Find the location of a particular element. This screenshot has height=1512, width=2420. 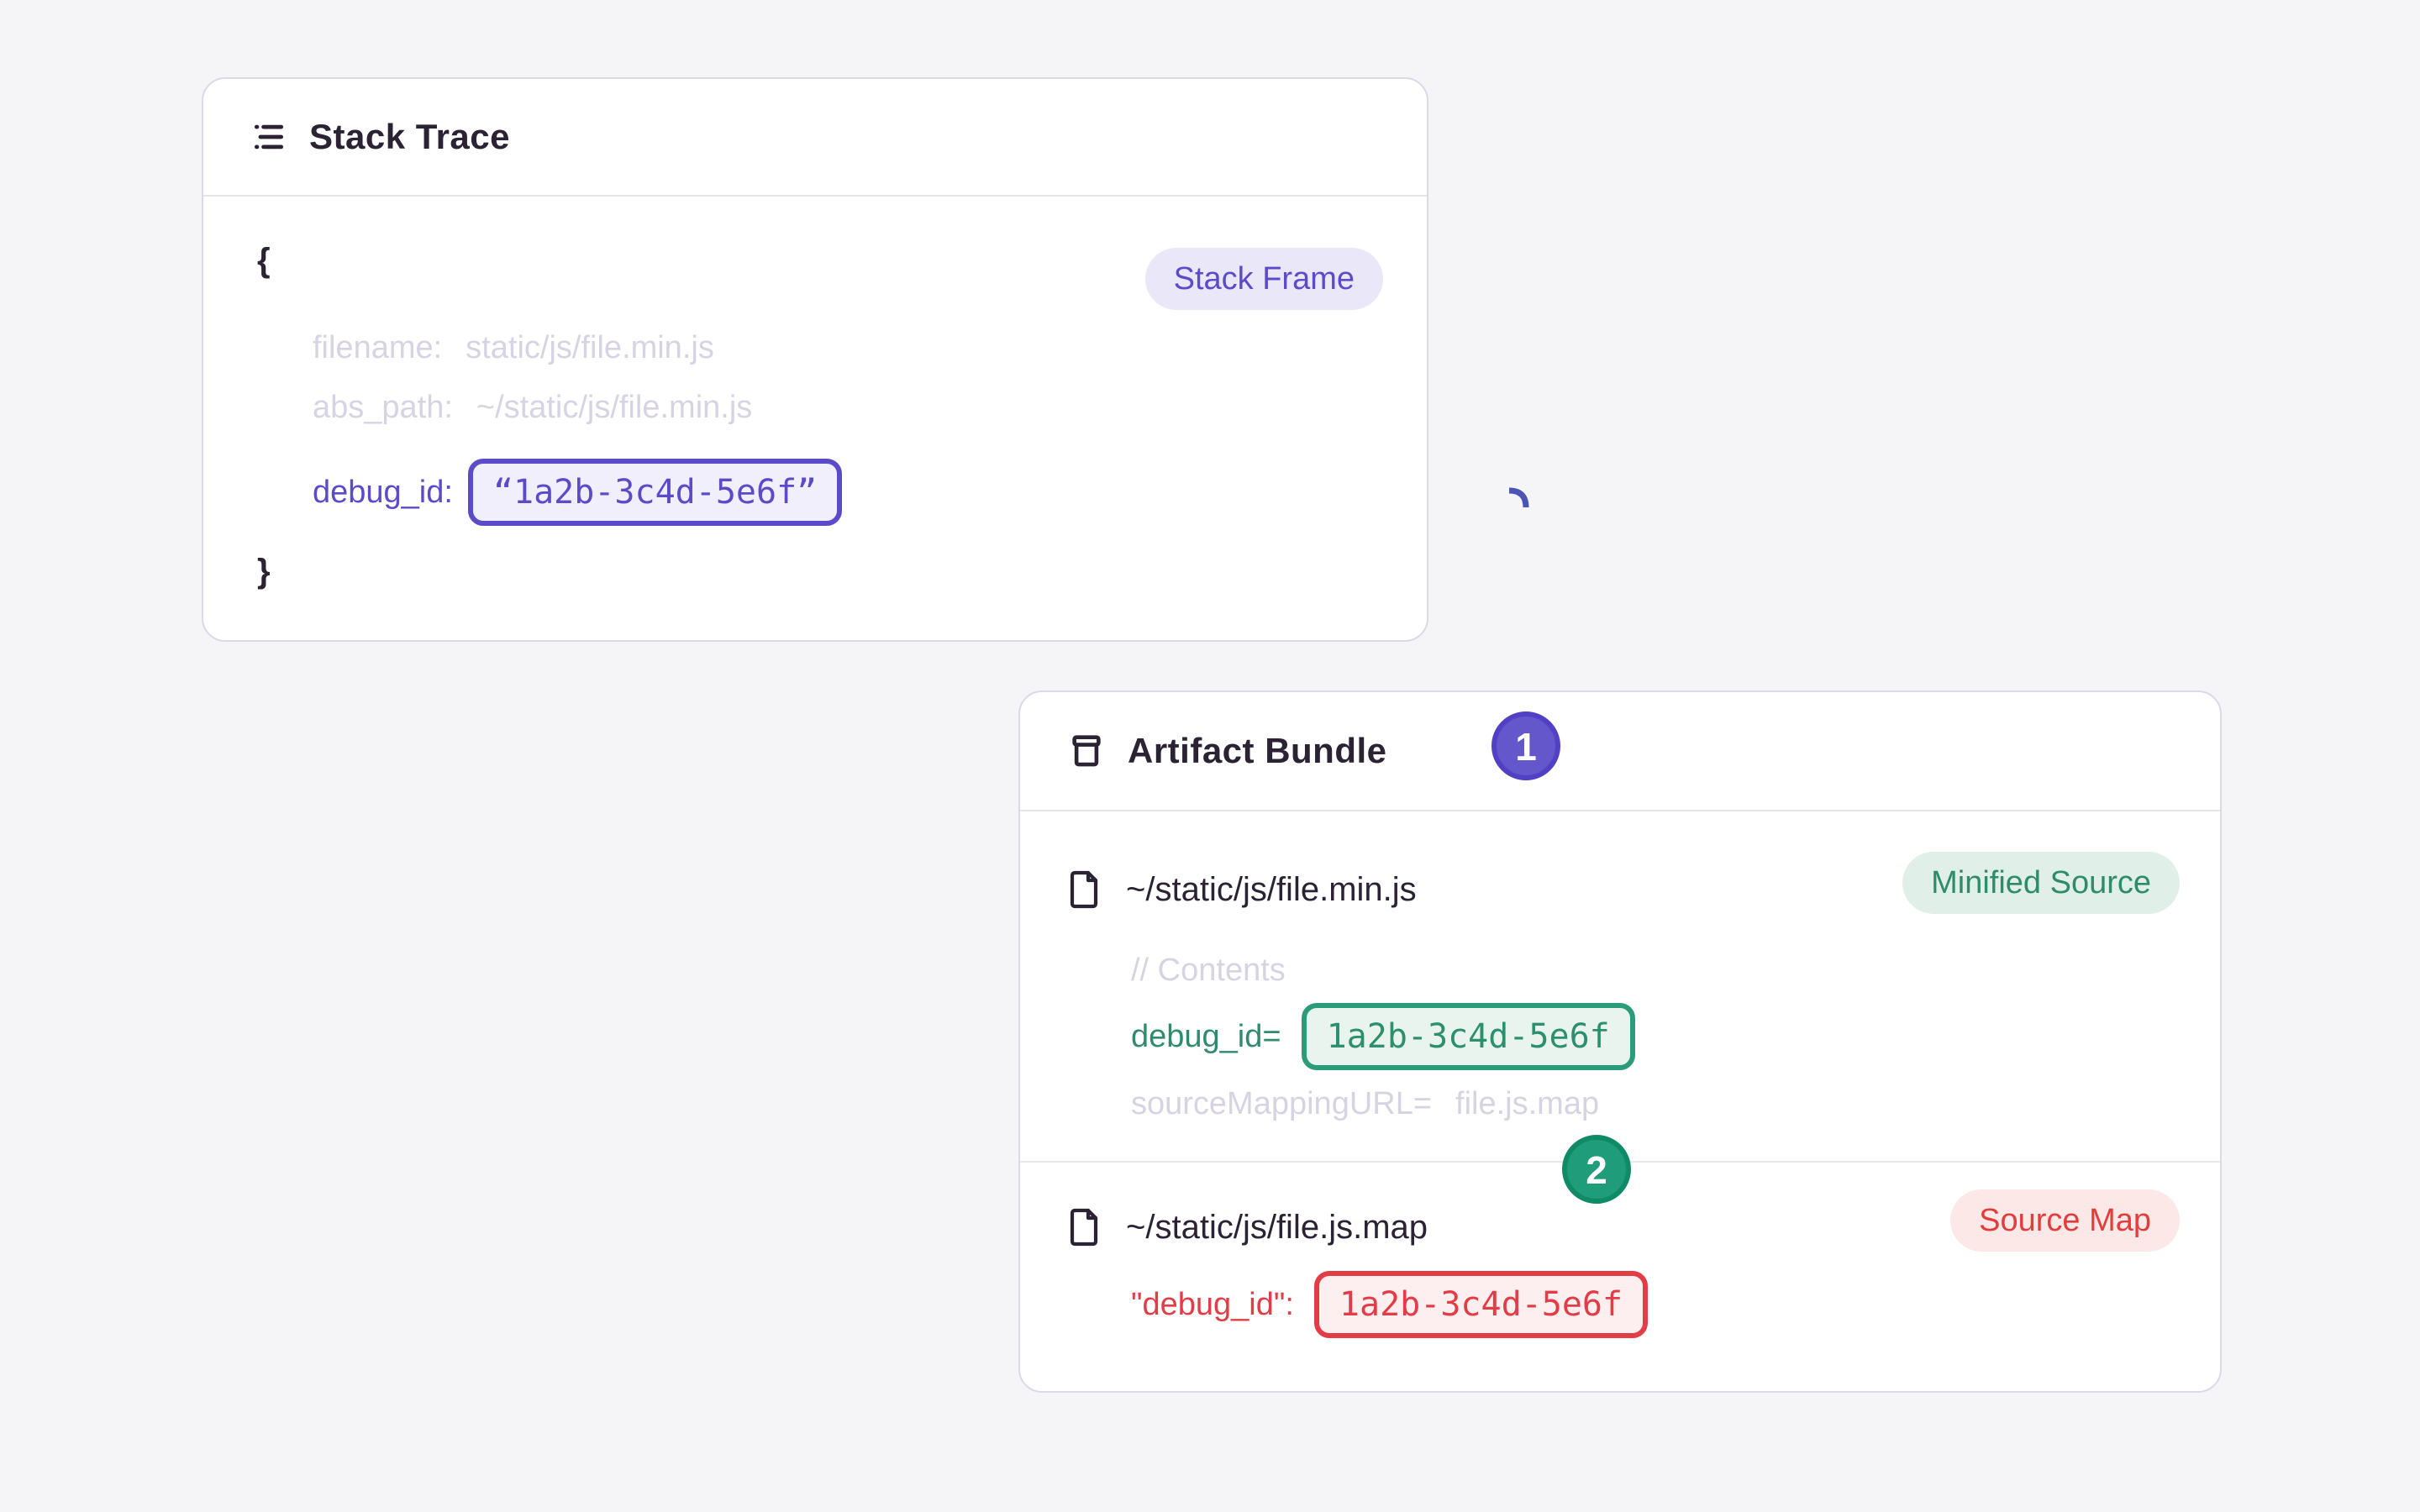

filename-label: filename: is located at coordinates (378, 347).